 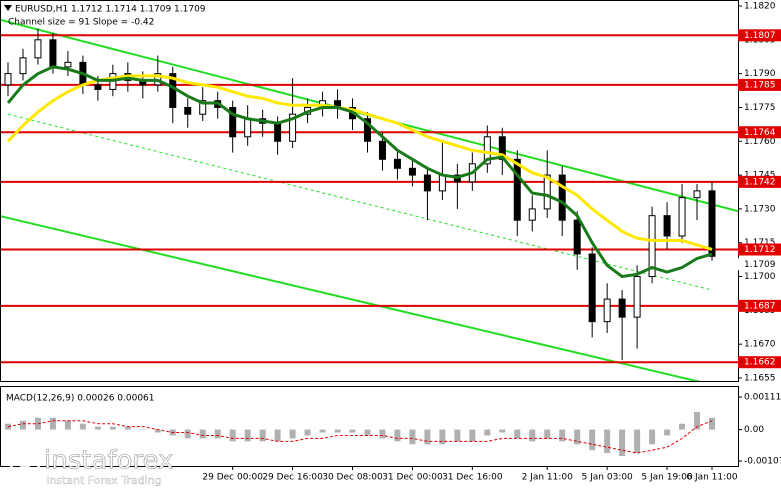 I want to click on x-tick-label: 30 Dec 08:00, so click(x=352, y=478).